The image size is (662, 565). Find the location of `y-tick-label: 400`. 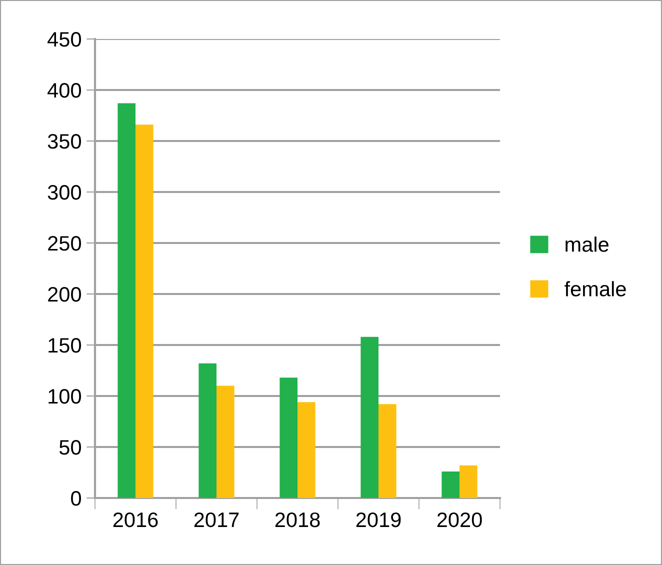

y-tick-label: 400 is located at coordinates (64, 90).